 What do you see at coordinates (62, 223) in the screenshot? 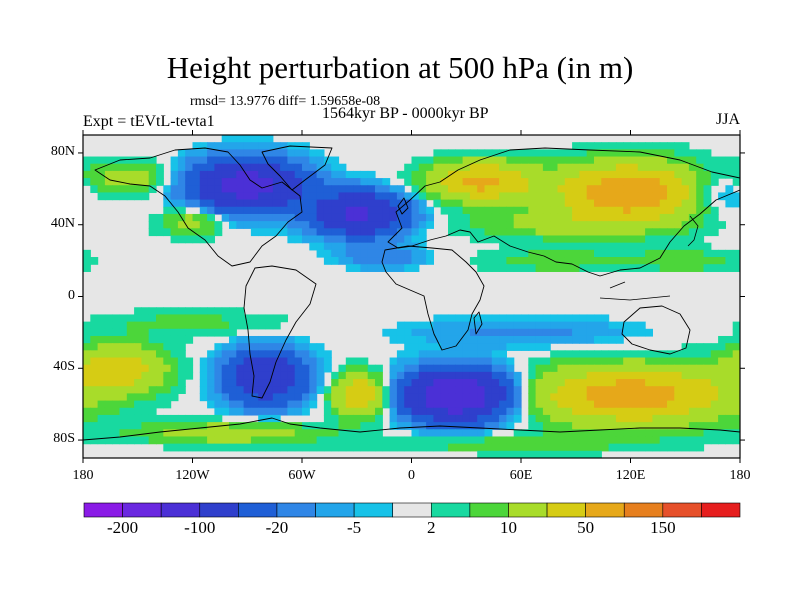
I see `y-tick-label: 40N` at bounding box center [62, 223].